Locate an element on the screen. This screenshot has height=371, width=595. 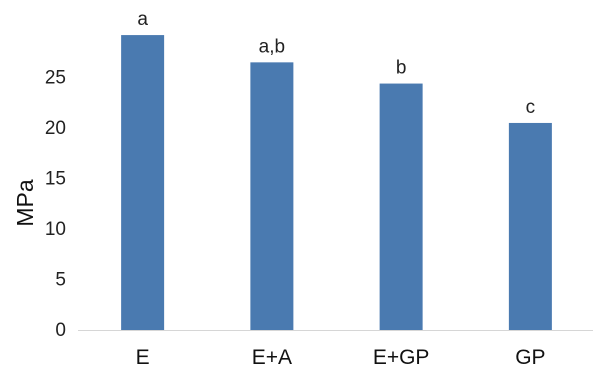
bar-data-label: c is located at coordinates (531, 107).